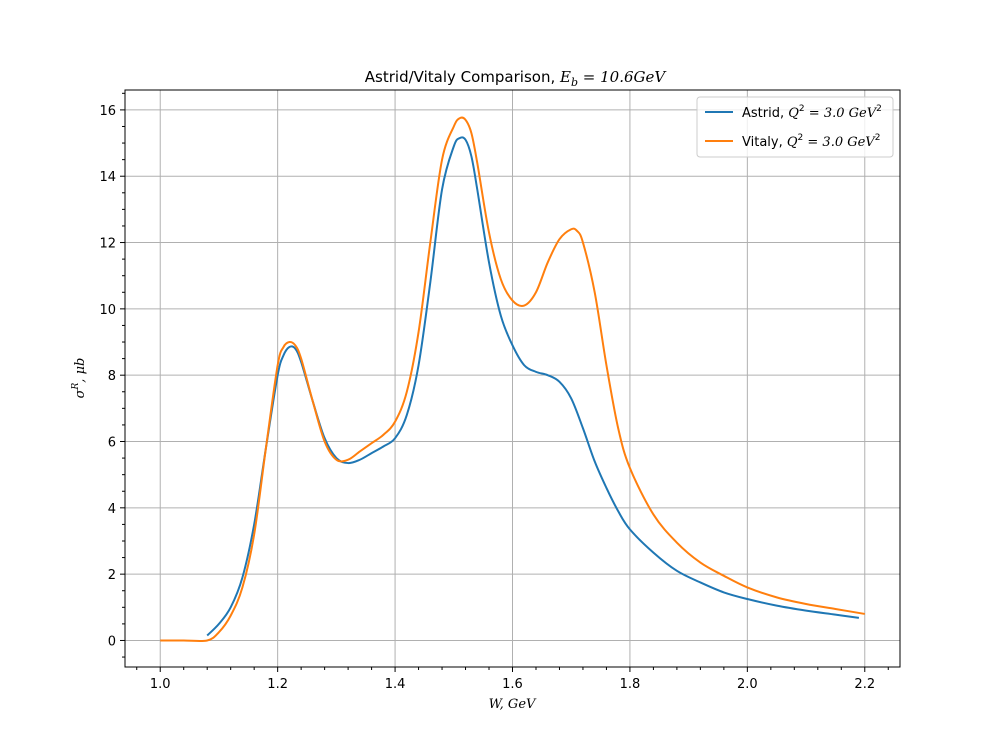 This screenshot has width=1000, height=750. Describe the element at coordinates (812, 112) in the screenshot. I see `legend-label-astrid: Astrid, Q2 = 3.0 GeV2` at that location.